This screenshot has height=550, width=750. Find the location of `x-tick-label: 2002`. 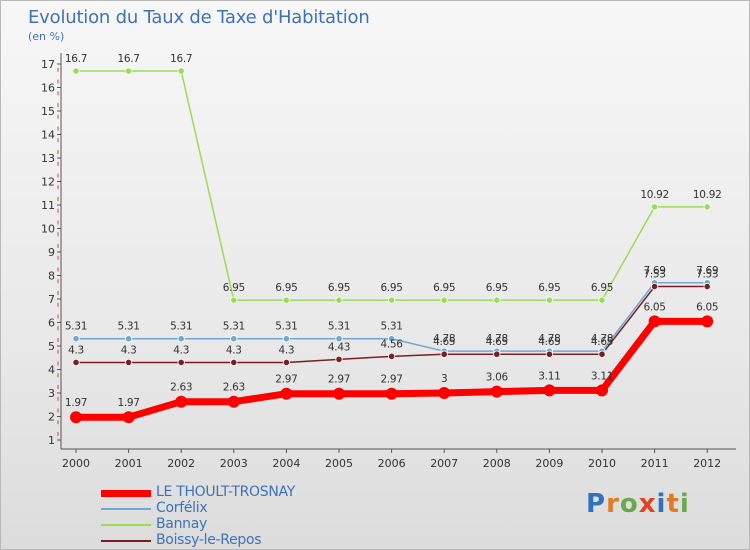

x-tick-label: 2002 is located at coordinates (181, 463).